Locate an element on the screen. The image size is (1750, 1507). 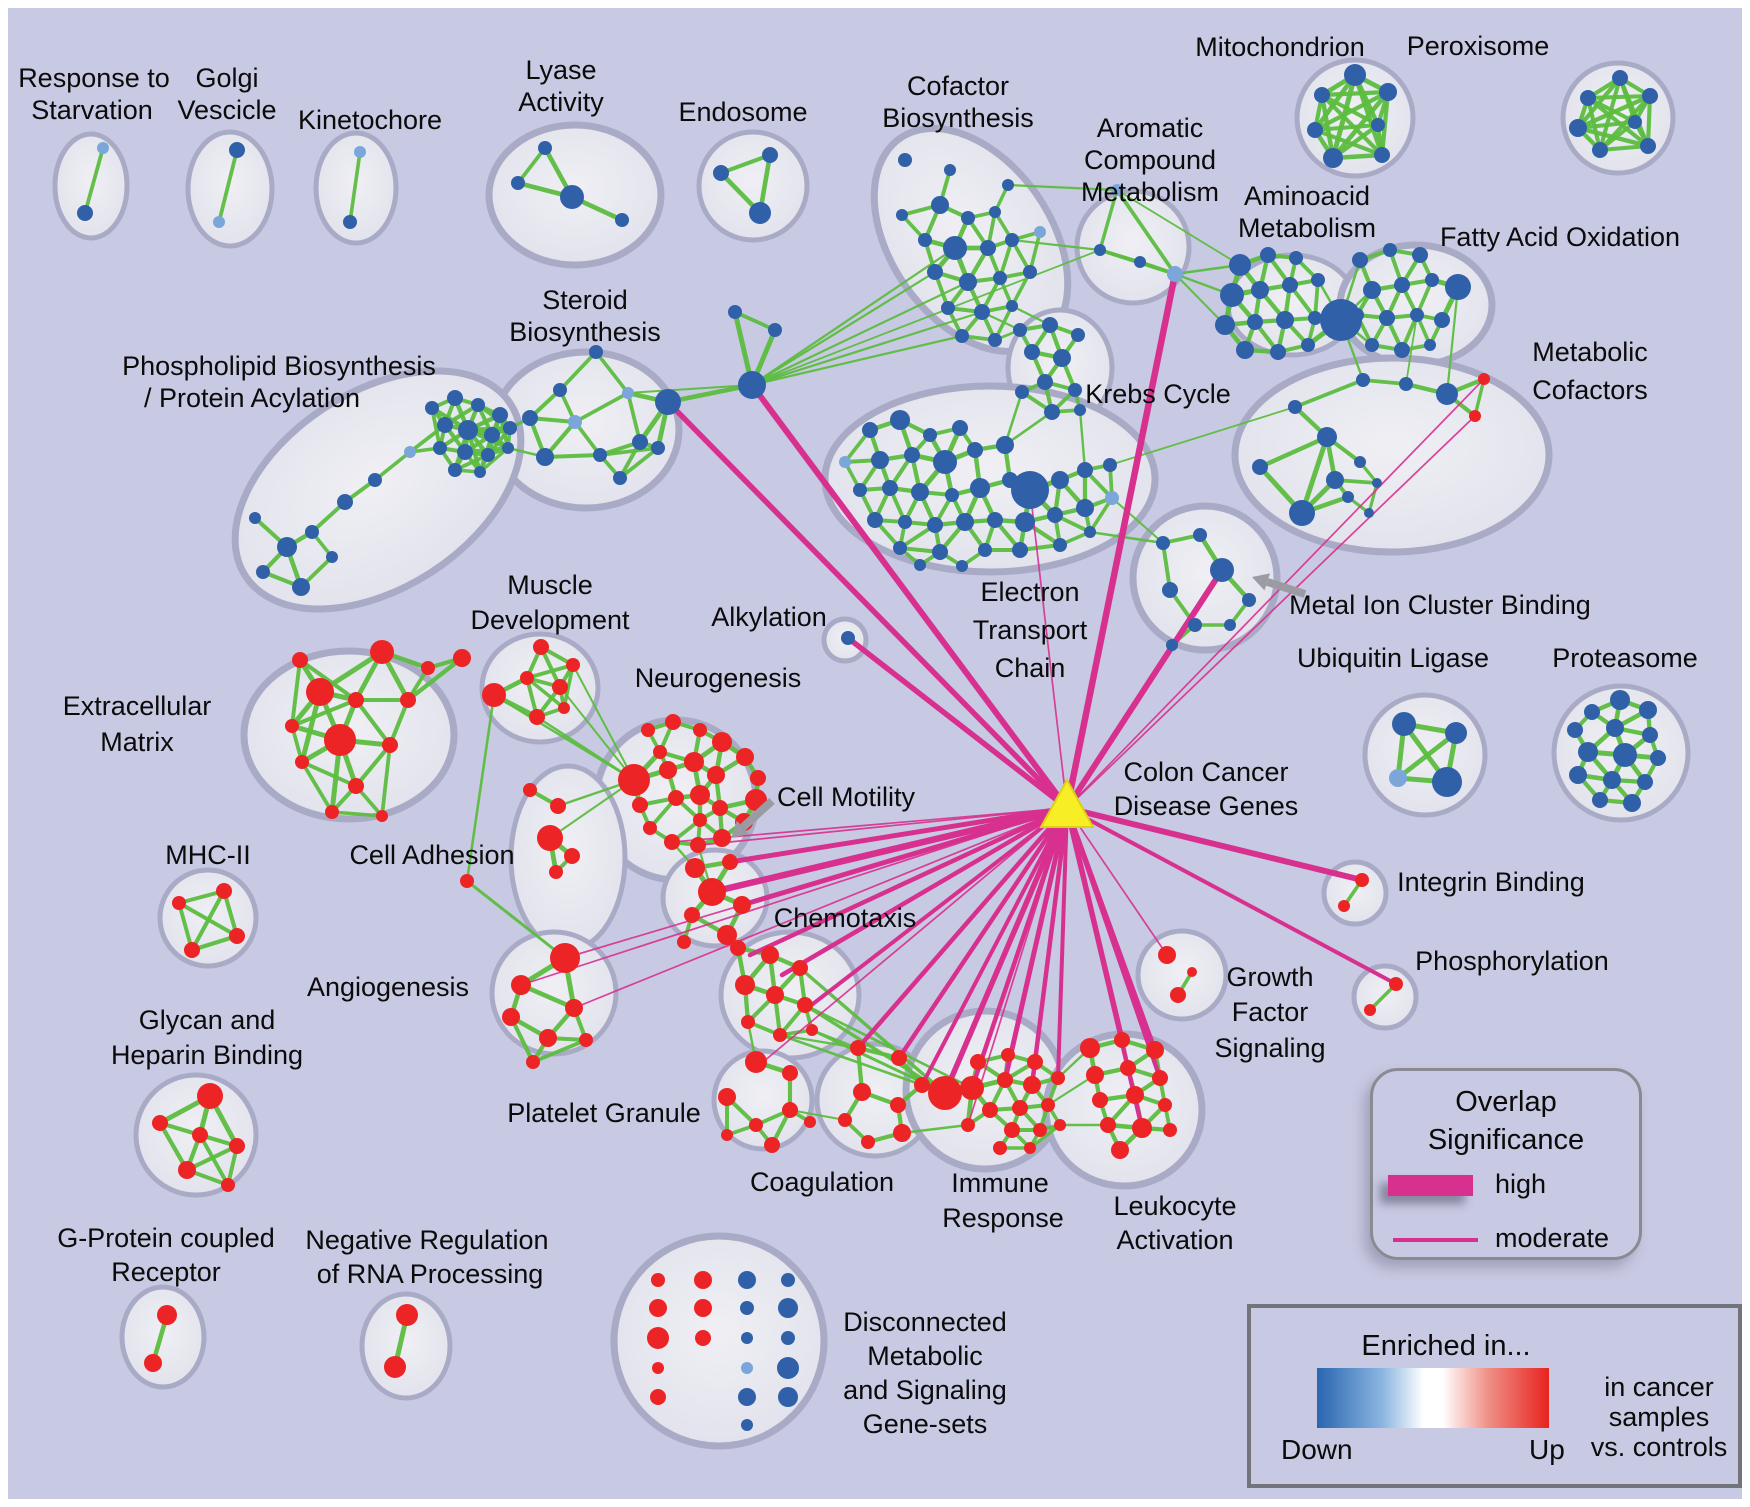
gene-set-node-proteasome is located at coordinates (1592, 712).